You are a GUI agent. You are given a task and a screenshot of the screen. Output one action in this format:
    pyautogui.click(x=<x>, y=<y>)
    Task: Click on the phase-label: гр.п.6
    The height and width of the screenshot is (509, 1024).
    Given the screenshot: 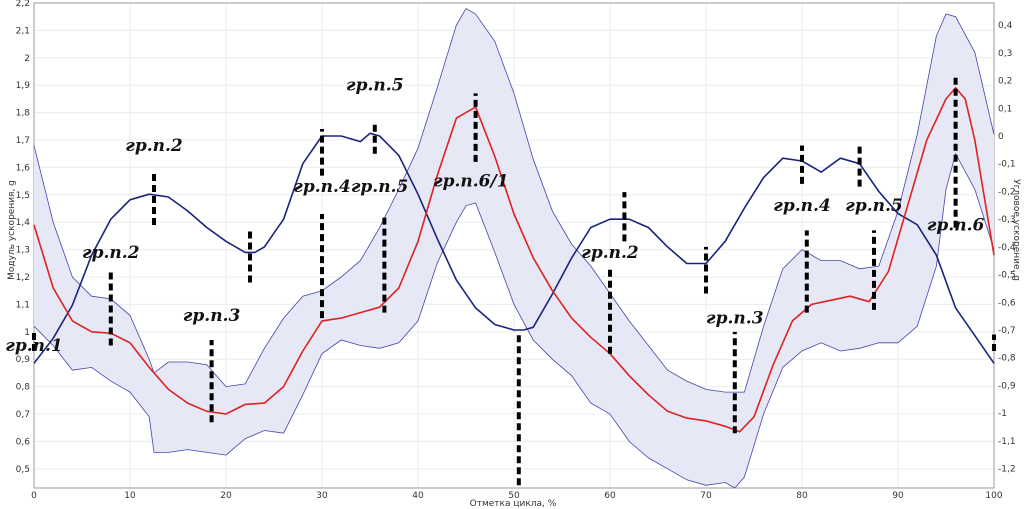 What is the action you would take?
    pyautogui.click(x=956, y=225)
    